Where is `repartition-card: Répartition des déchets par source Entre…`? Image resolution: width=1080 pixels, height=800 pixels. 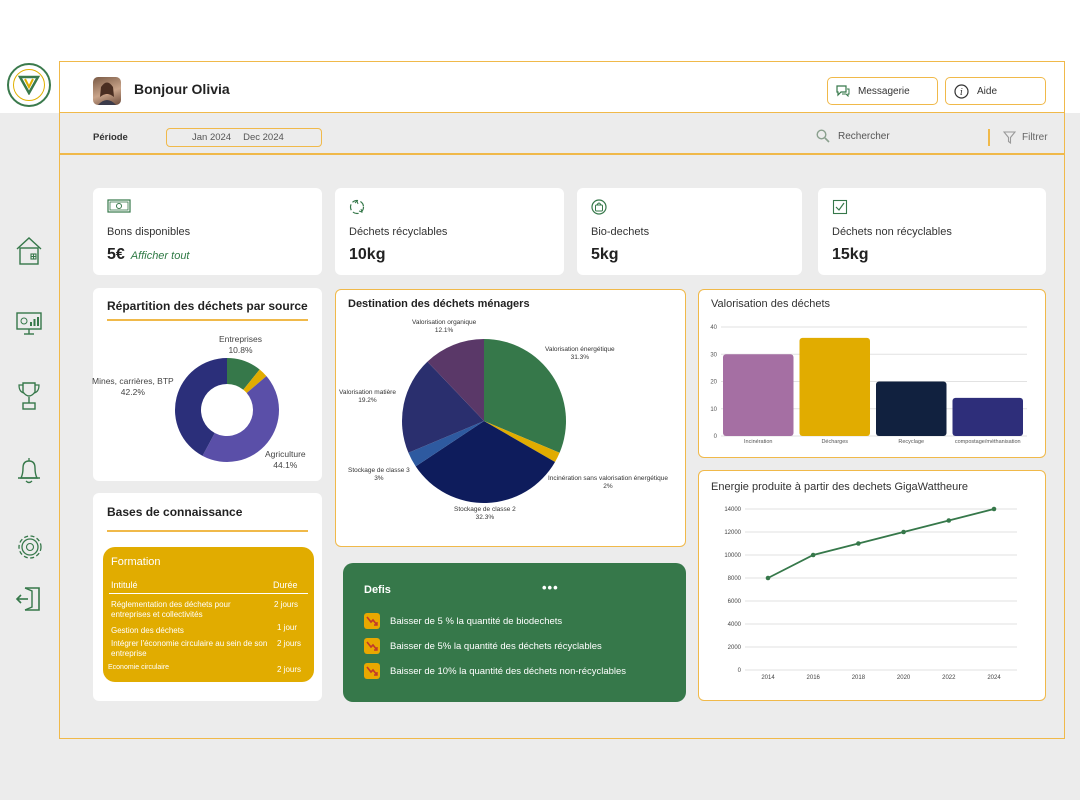
repartition-card: Répartition des déchets par source Entre… is located at coordinates (207, 384).